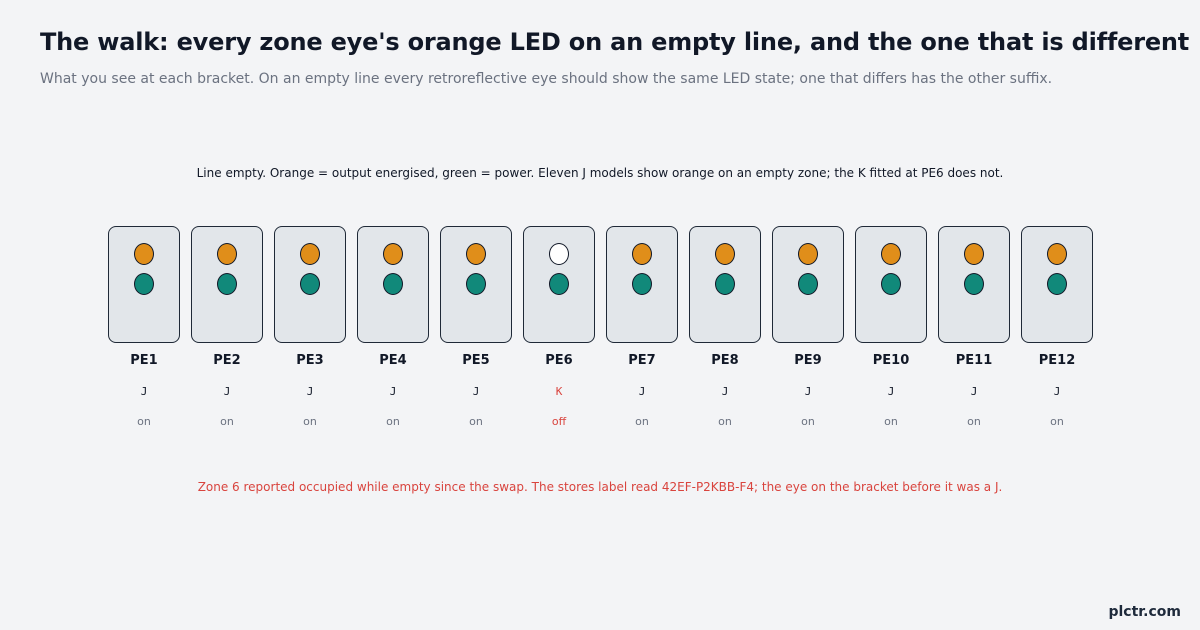 The height and width of the screenshot is (630, 1200). What do you see at coordinates (642, 360) in the screenshot?
I see `sensor-name-label: PE7` at bounding box center [642, 360].